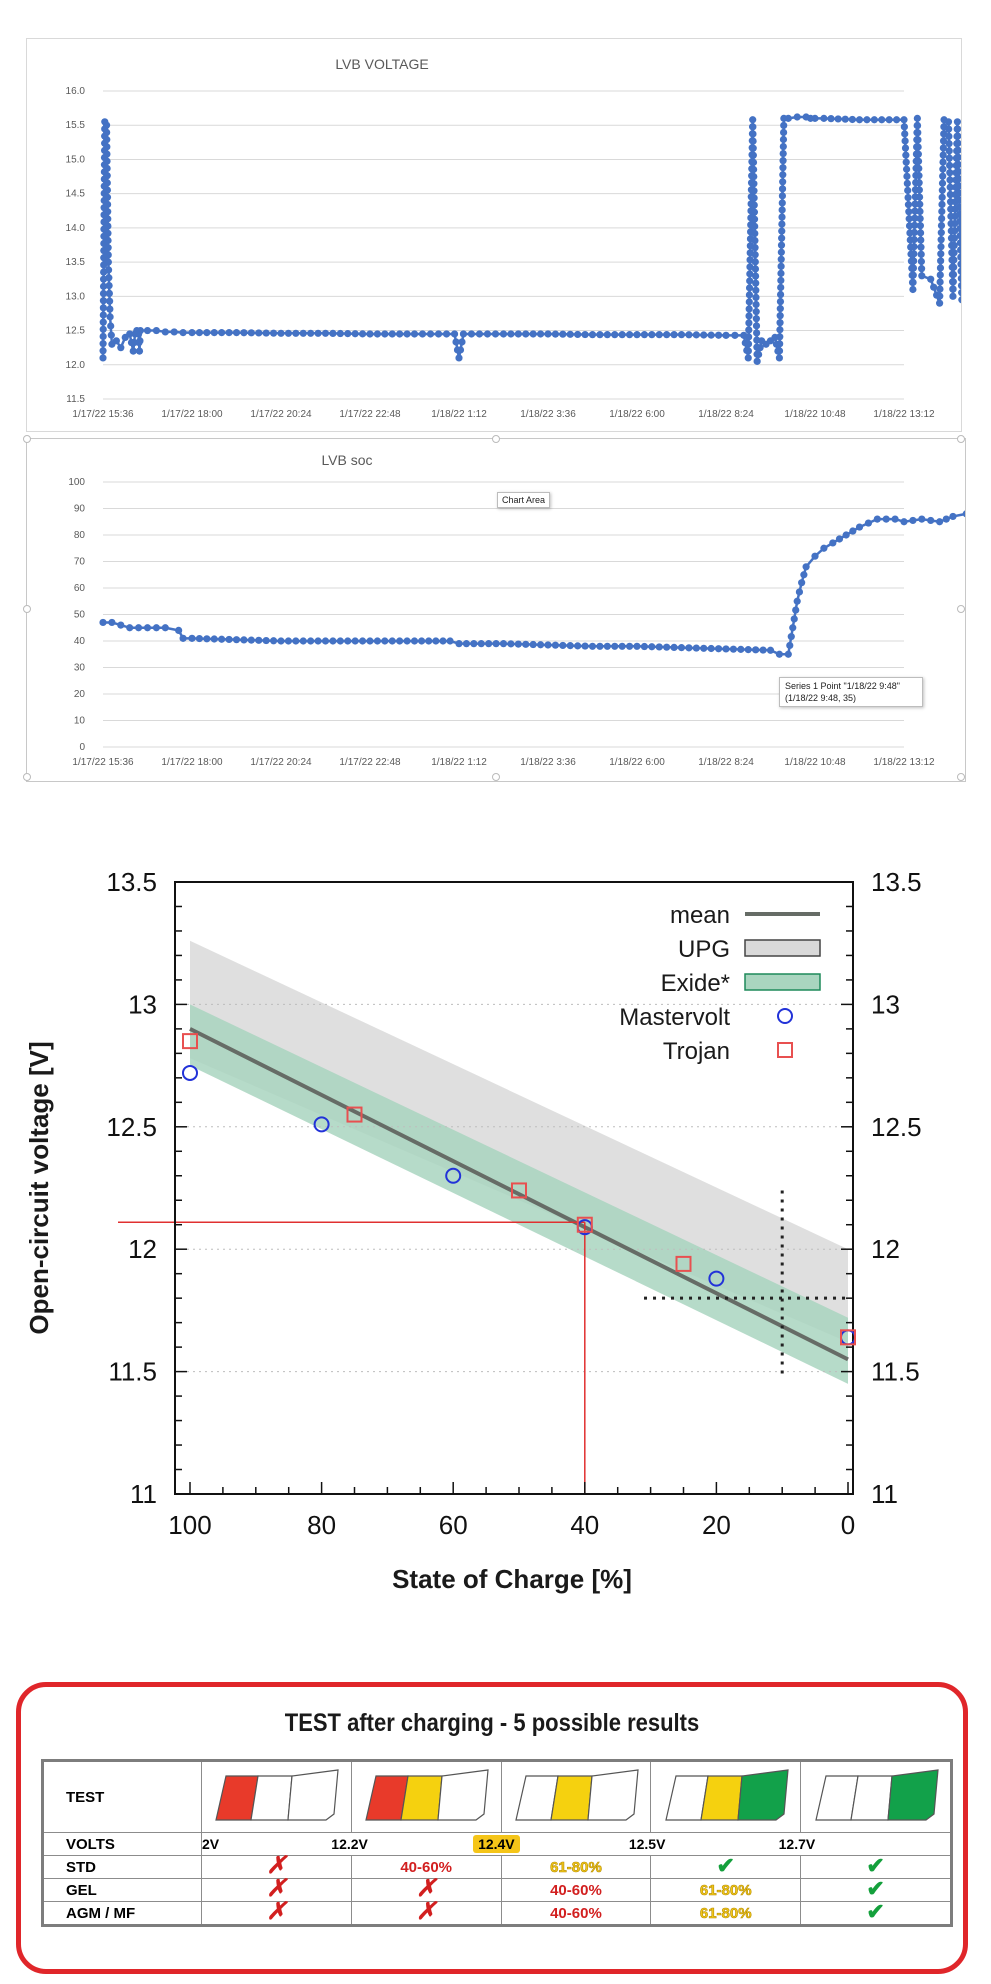  What do you see at coordinates (189, 1525) in the screenshot?
I see `x-tick-label: 100` at bounding box center [189, 1525].